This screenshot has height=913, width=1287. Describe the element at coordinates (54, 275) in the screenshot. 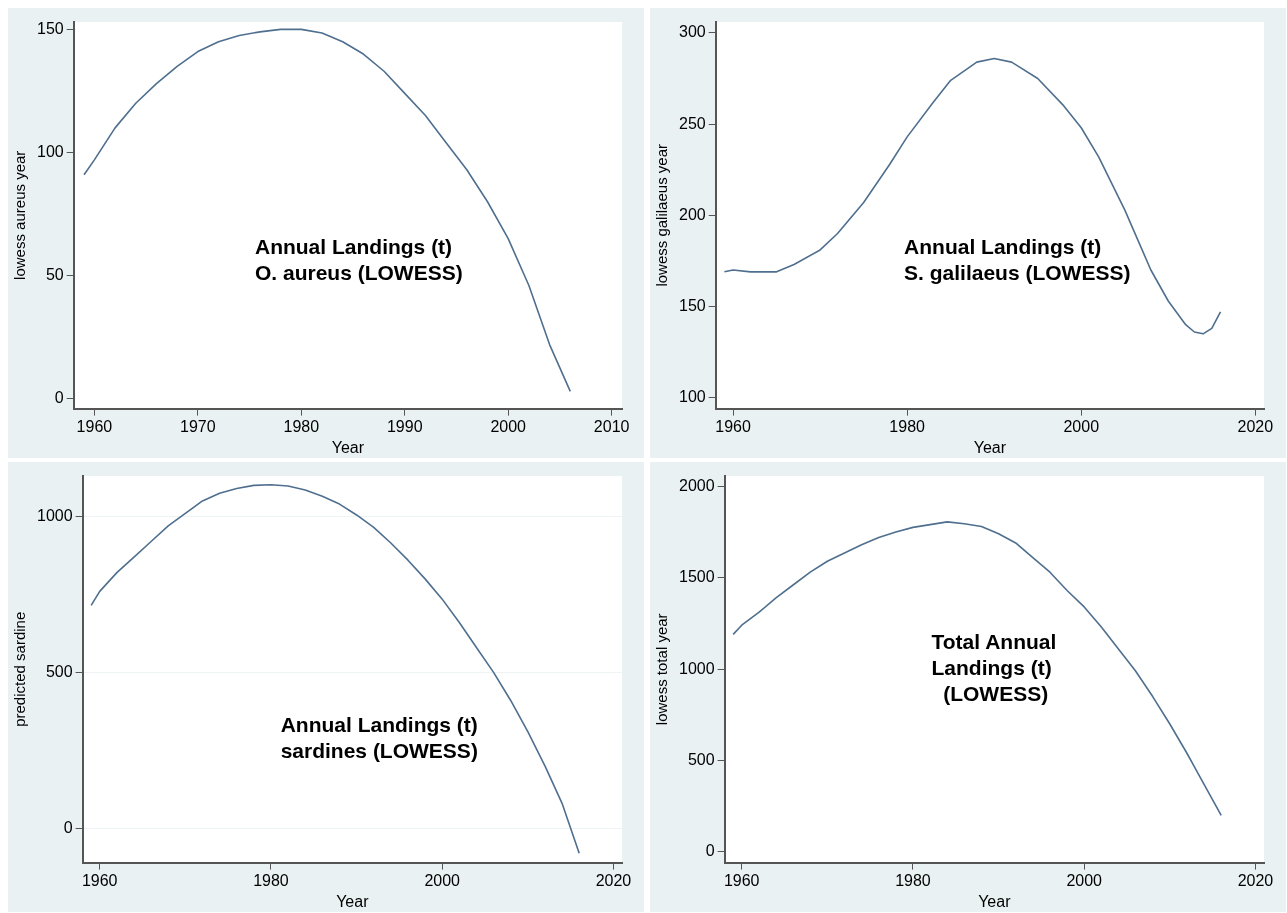

I see `y-tick-label: 50` at that location.